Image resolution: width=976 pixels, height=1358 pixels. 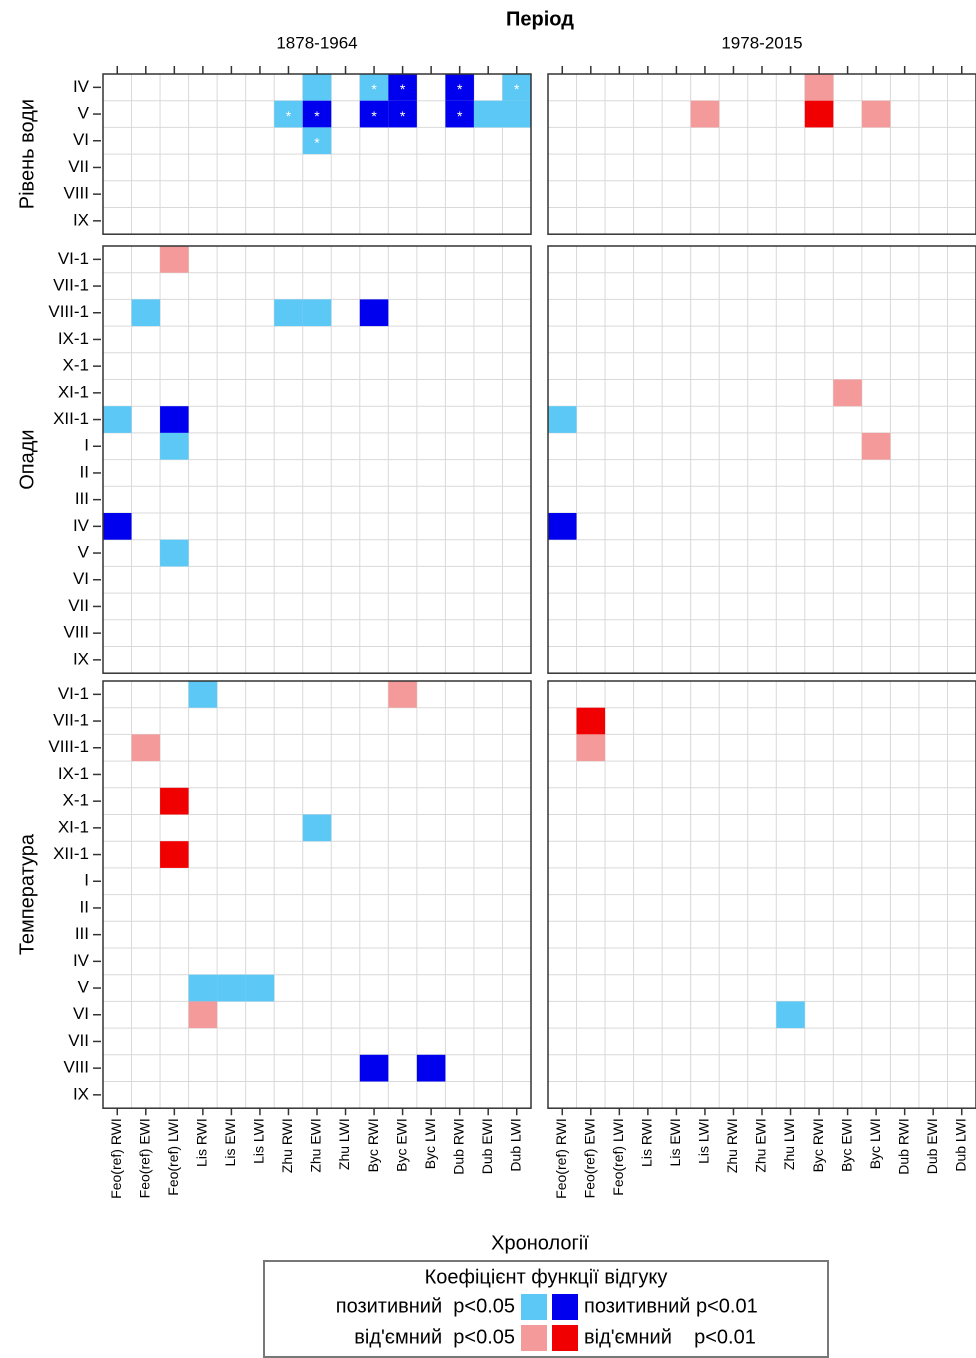 I want to click on facet-label: Температура, so click(x=27, y=894).